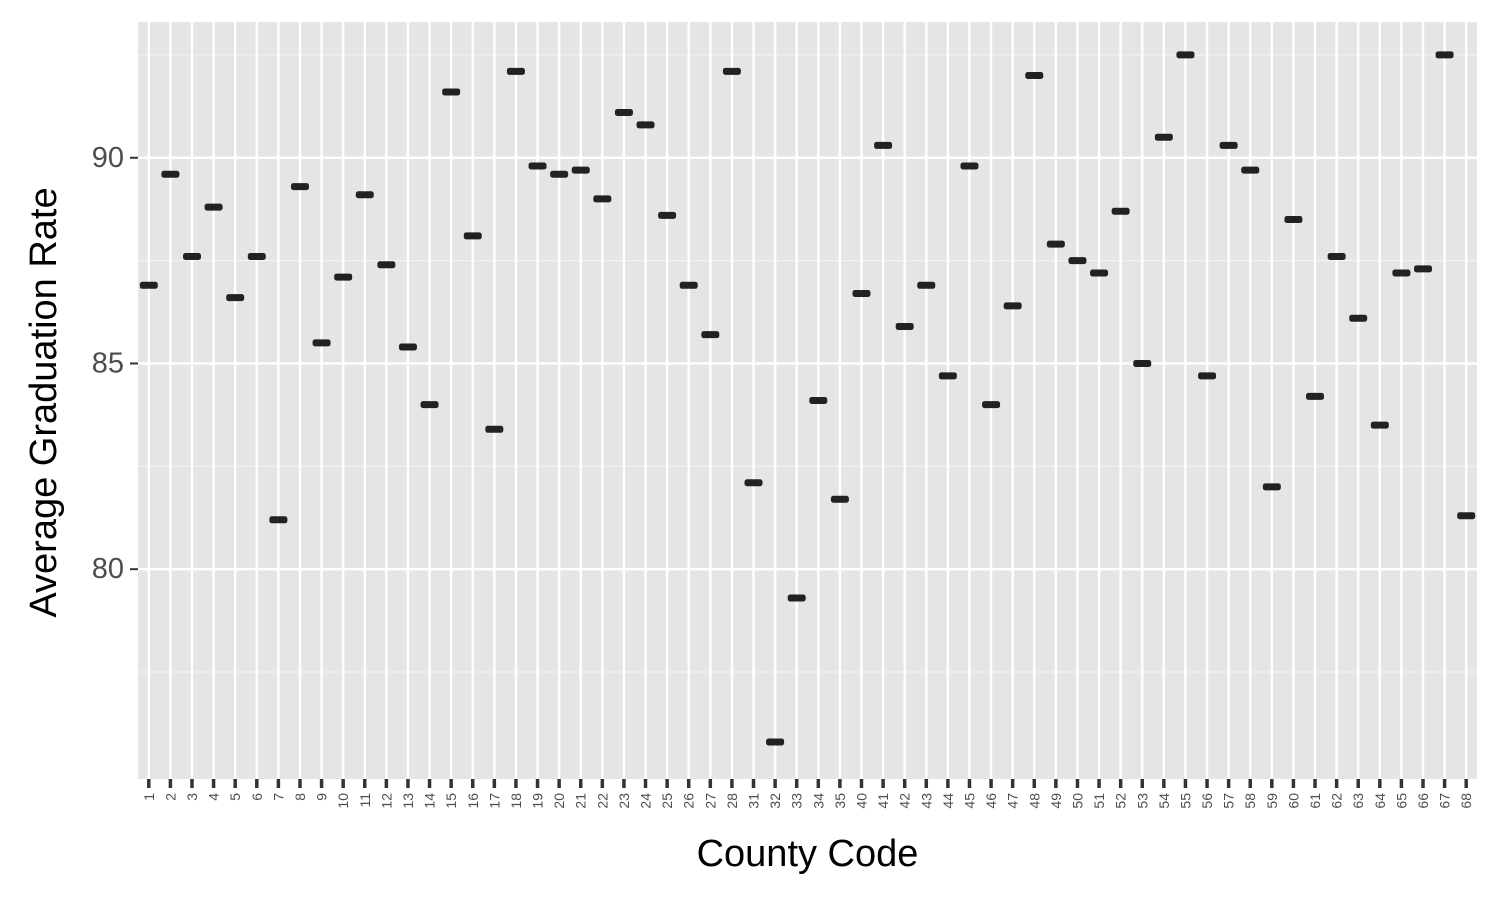  Describe the element at coordinates (214, 797) in the screenshot. I see `x-tick-label: 4` at that location.